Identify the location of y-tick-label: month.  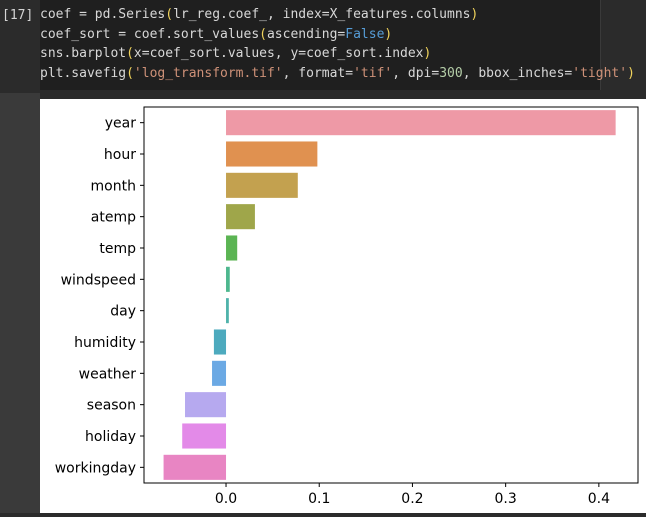
(113, 186).